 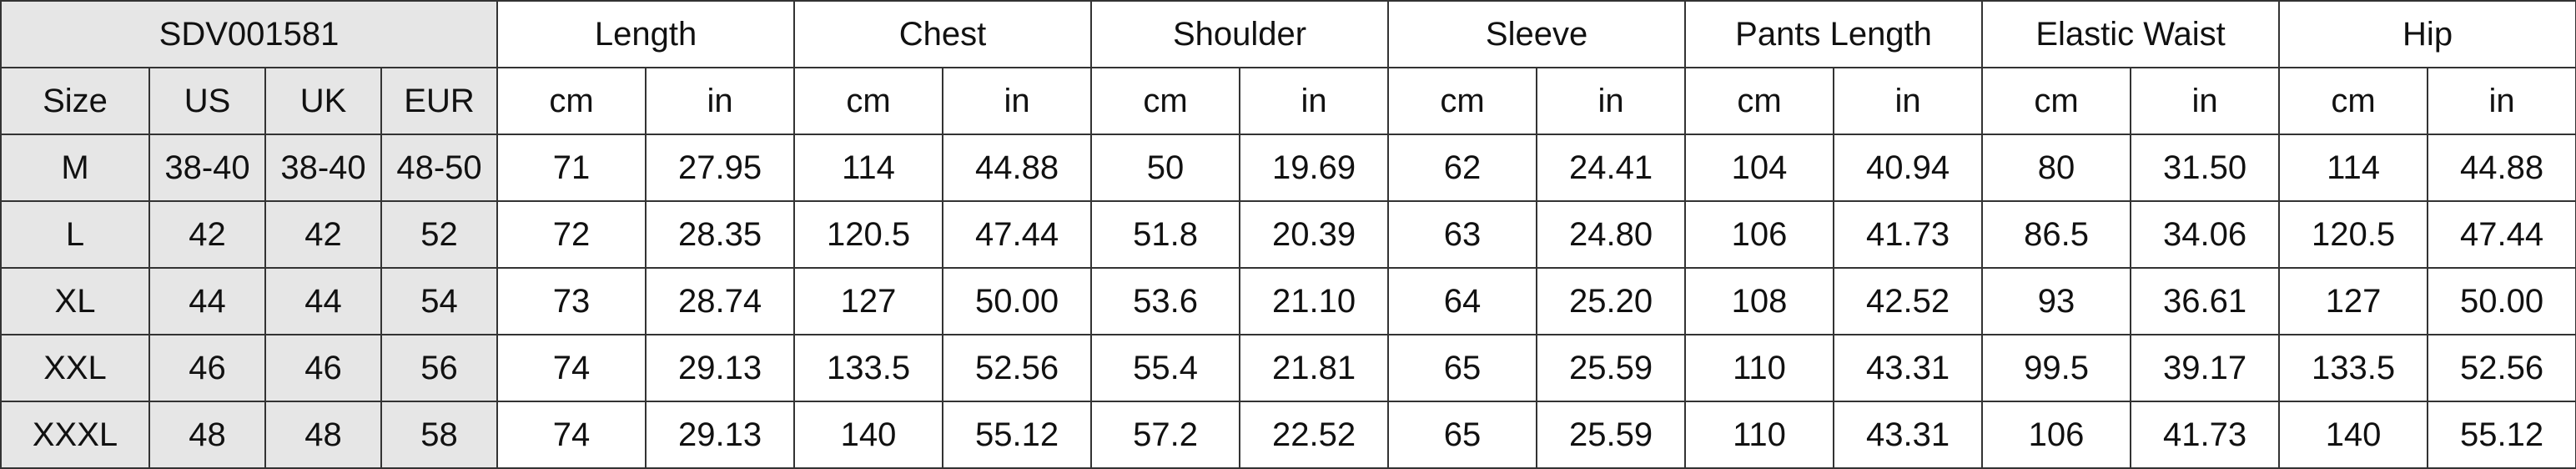 I want to click on cell-measurement-in: 27.95, so click(x=720, y=168).